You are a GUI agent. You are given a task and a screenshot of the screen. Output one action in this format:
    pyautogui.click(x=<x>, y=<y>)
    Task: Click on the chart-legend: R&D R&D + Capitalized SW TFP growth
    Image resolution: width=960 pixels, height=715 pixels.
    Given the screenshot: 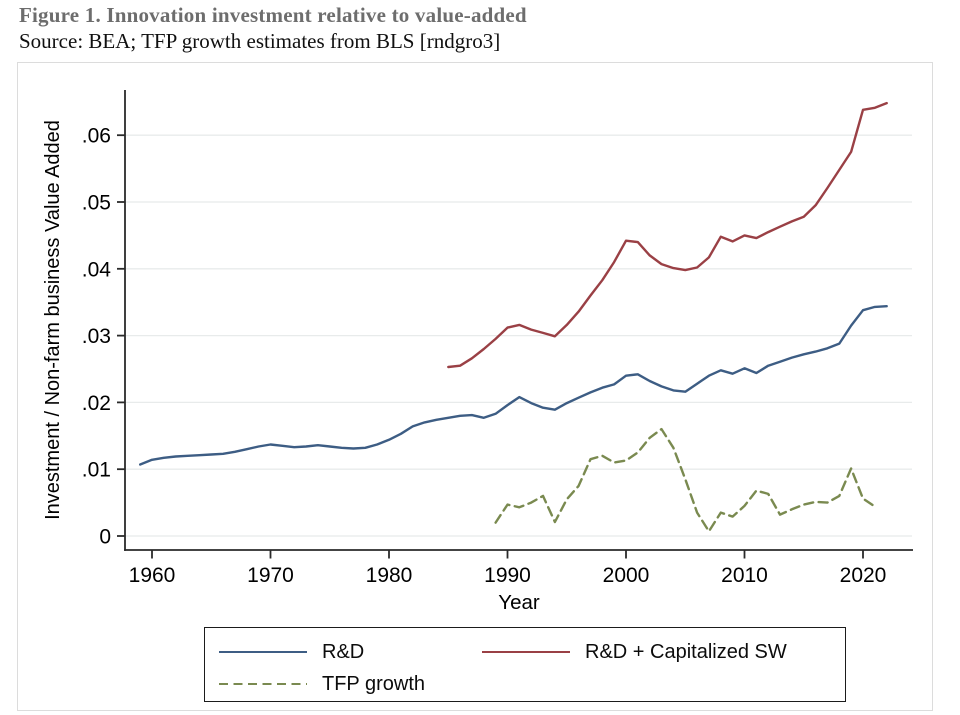 What is the action you would take?
    pyautogui.click(x=525, y=664)
    